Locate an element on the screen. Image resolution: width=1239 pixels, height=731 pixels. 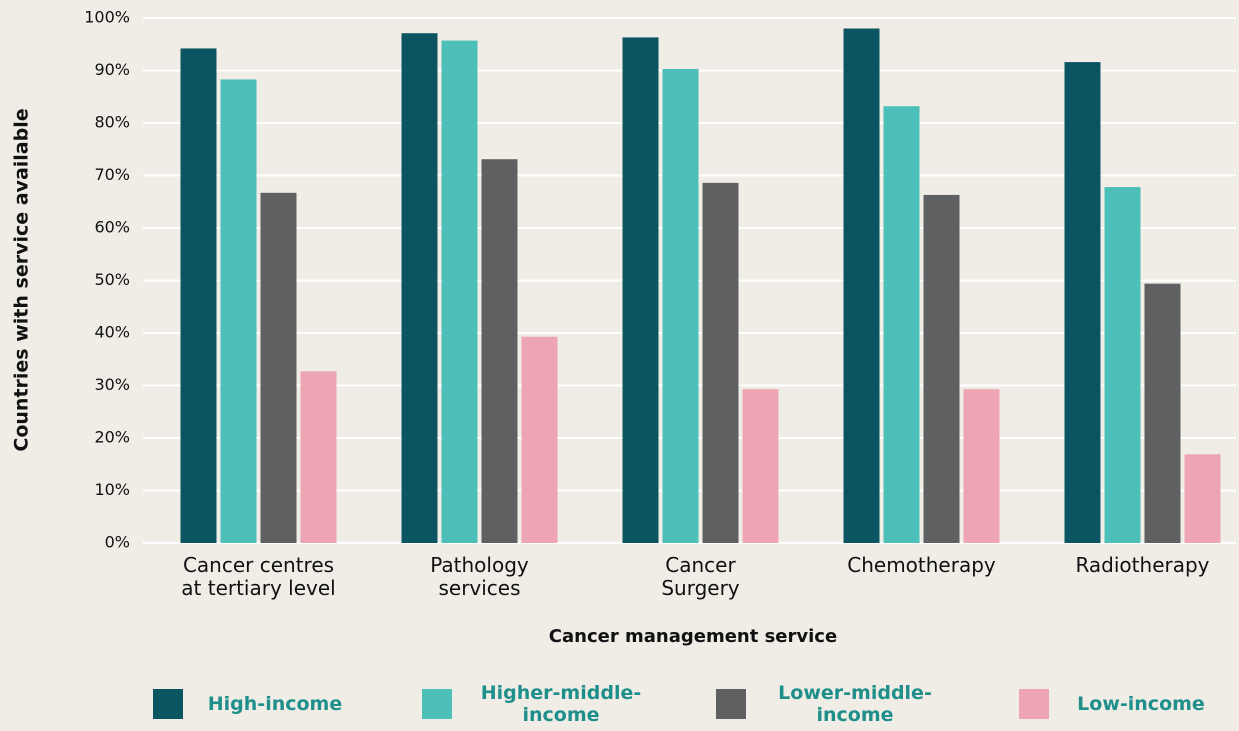
legend-label: Lower-middle-income is located at coordinates (855, 704).